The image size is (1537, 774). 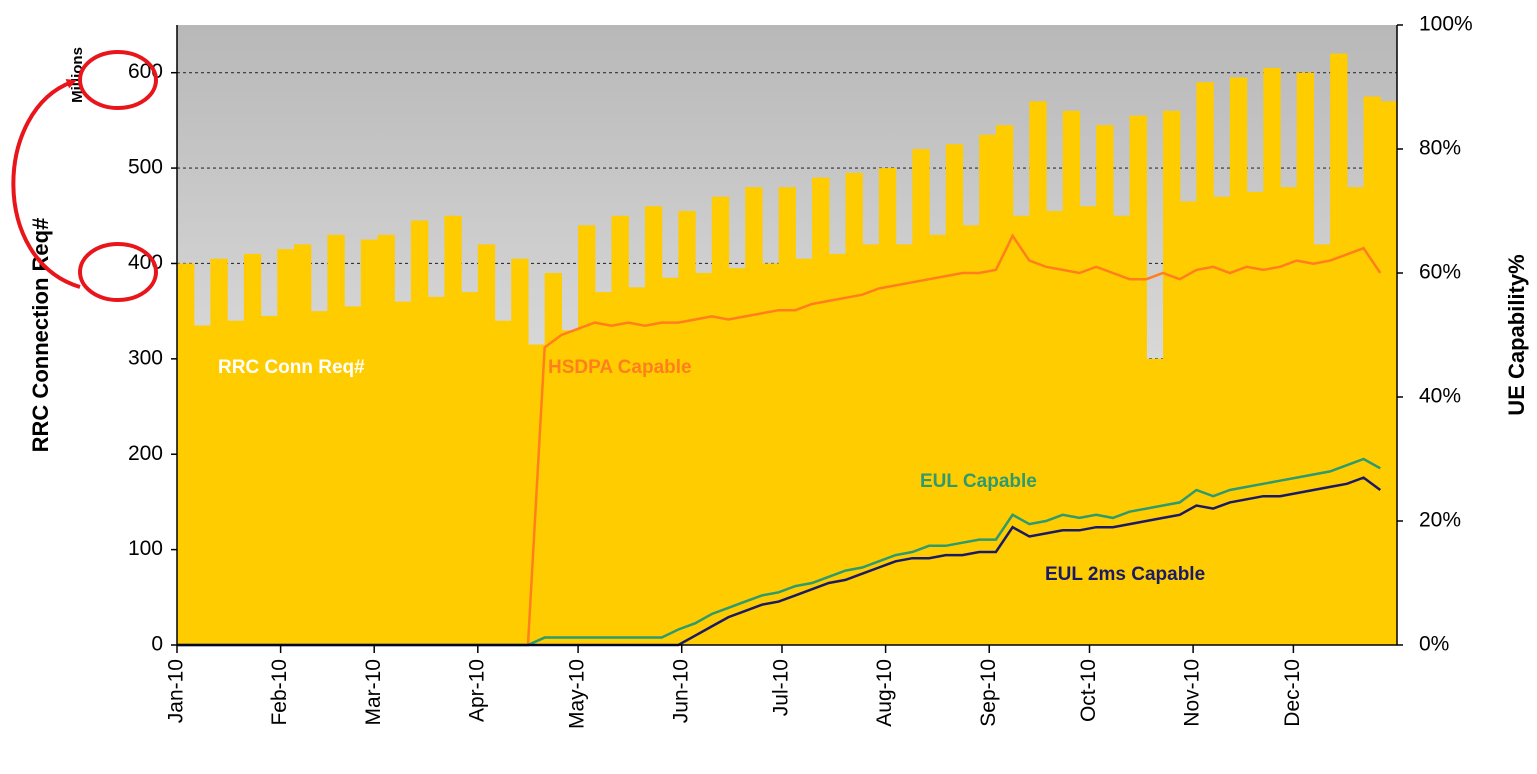 What do you see at coordinates (46, 184) in the screenshot?
I see `highlight-arrow` at bounding box center [46, 184].